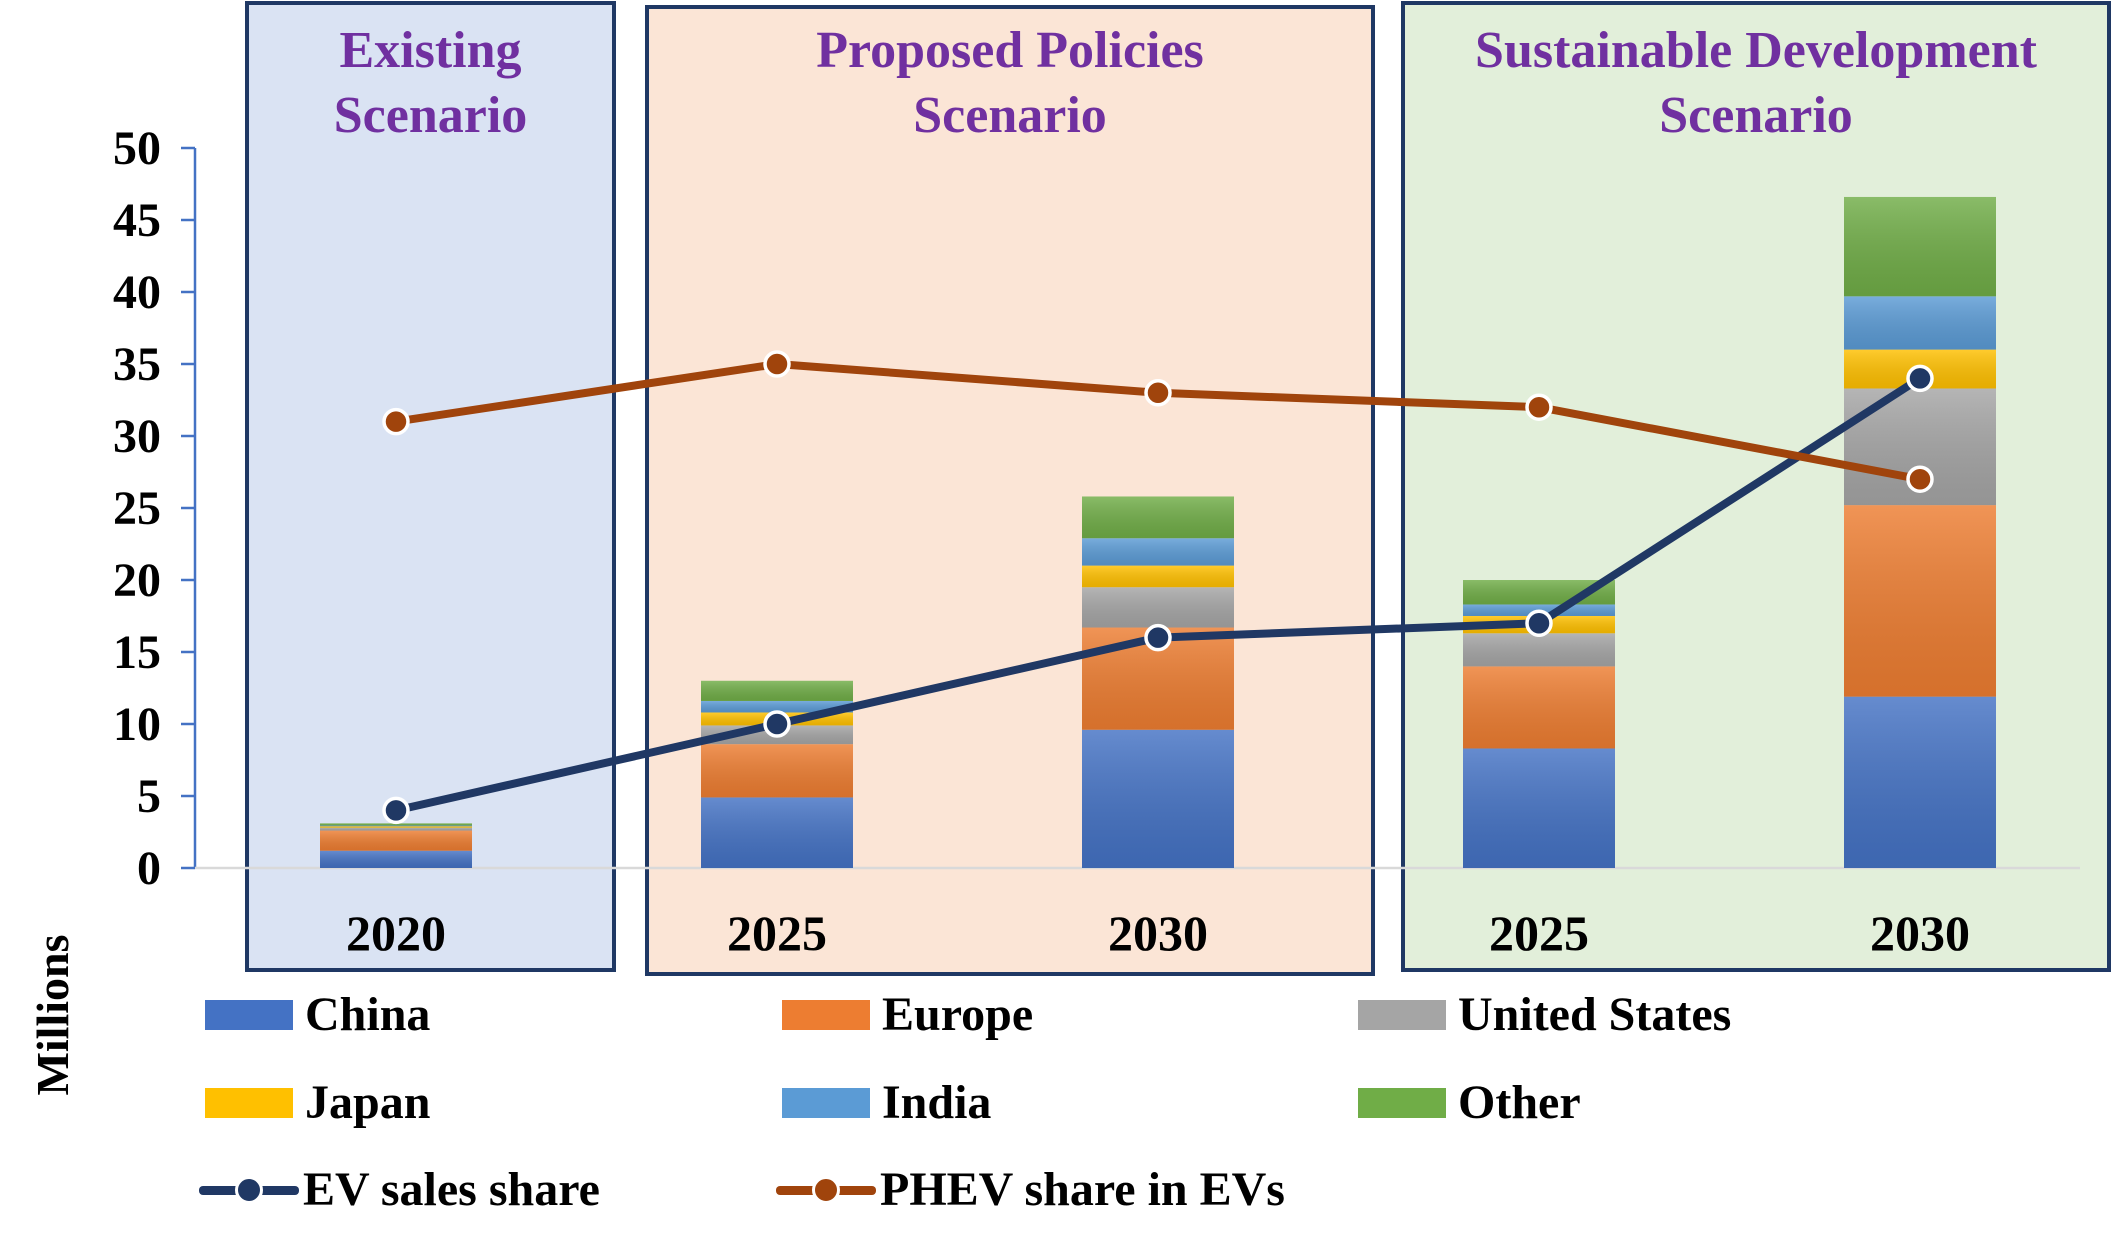 Image resolution: width=2114 pixels, height=1258 pixels. I want to click on x-axis-labels: 2020 2025 2030 2025 2030, so click(1158, 933).